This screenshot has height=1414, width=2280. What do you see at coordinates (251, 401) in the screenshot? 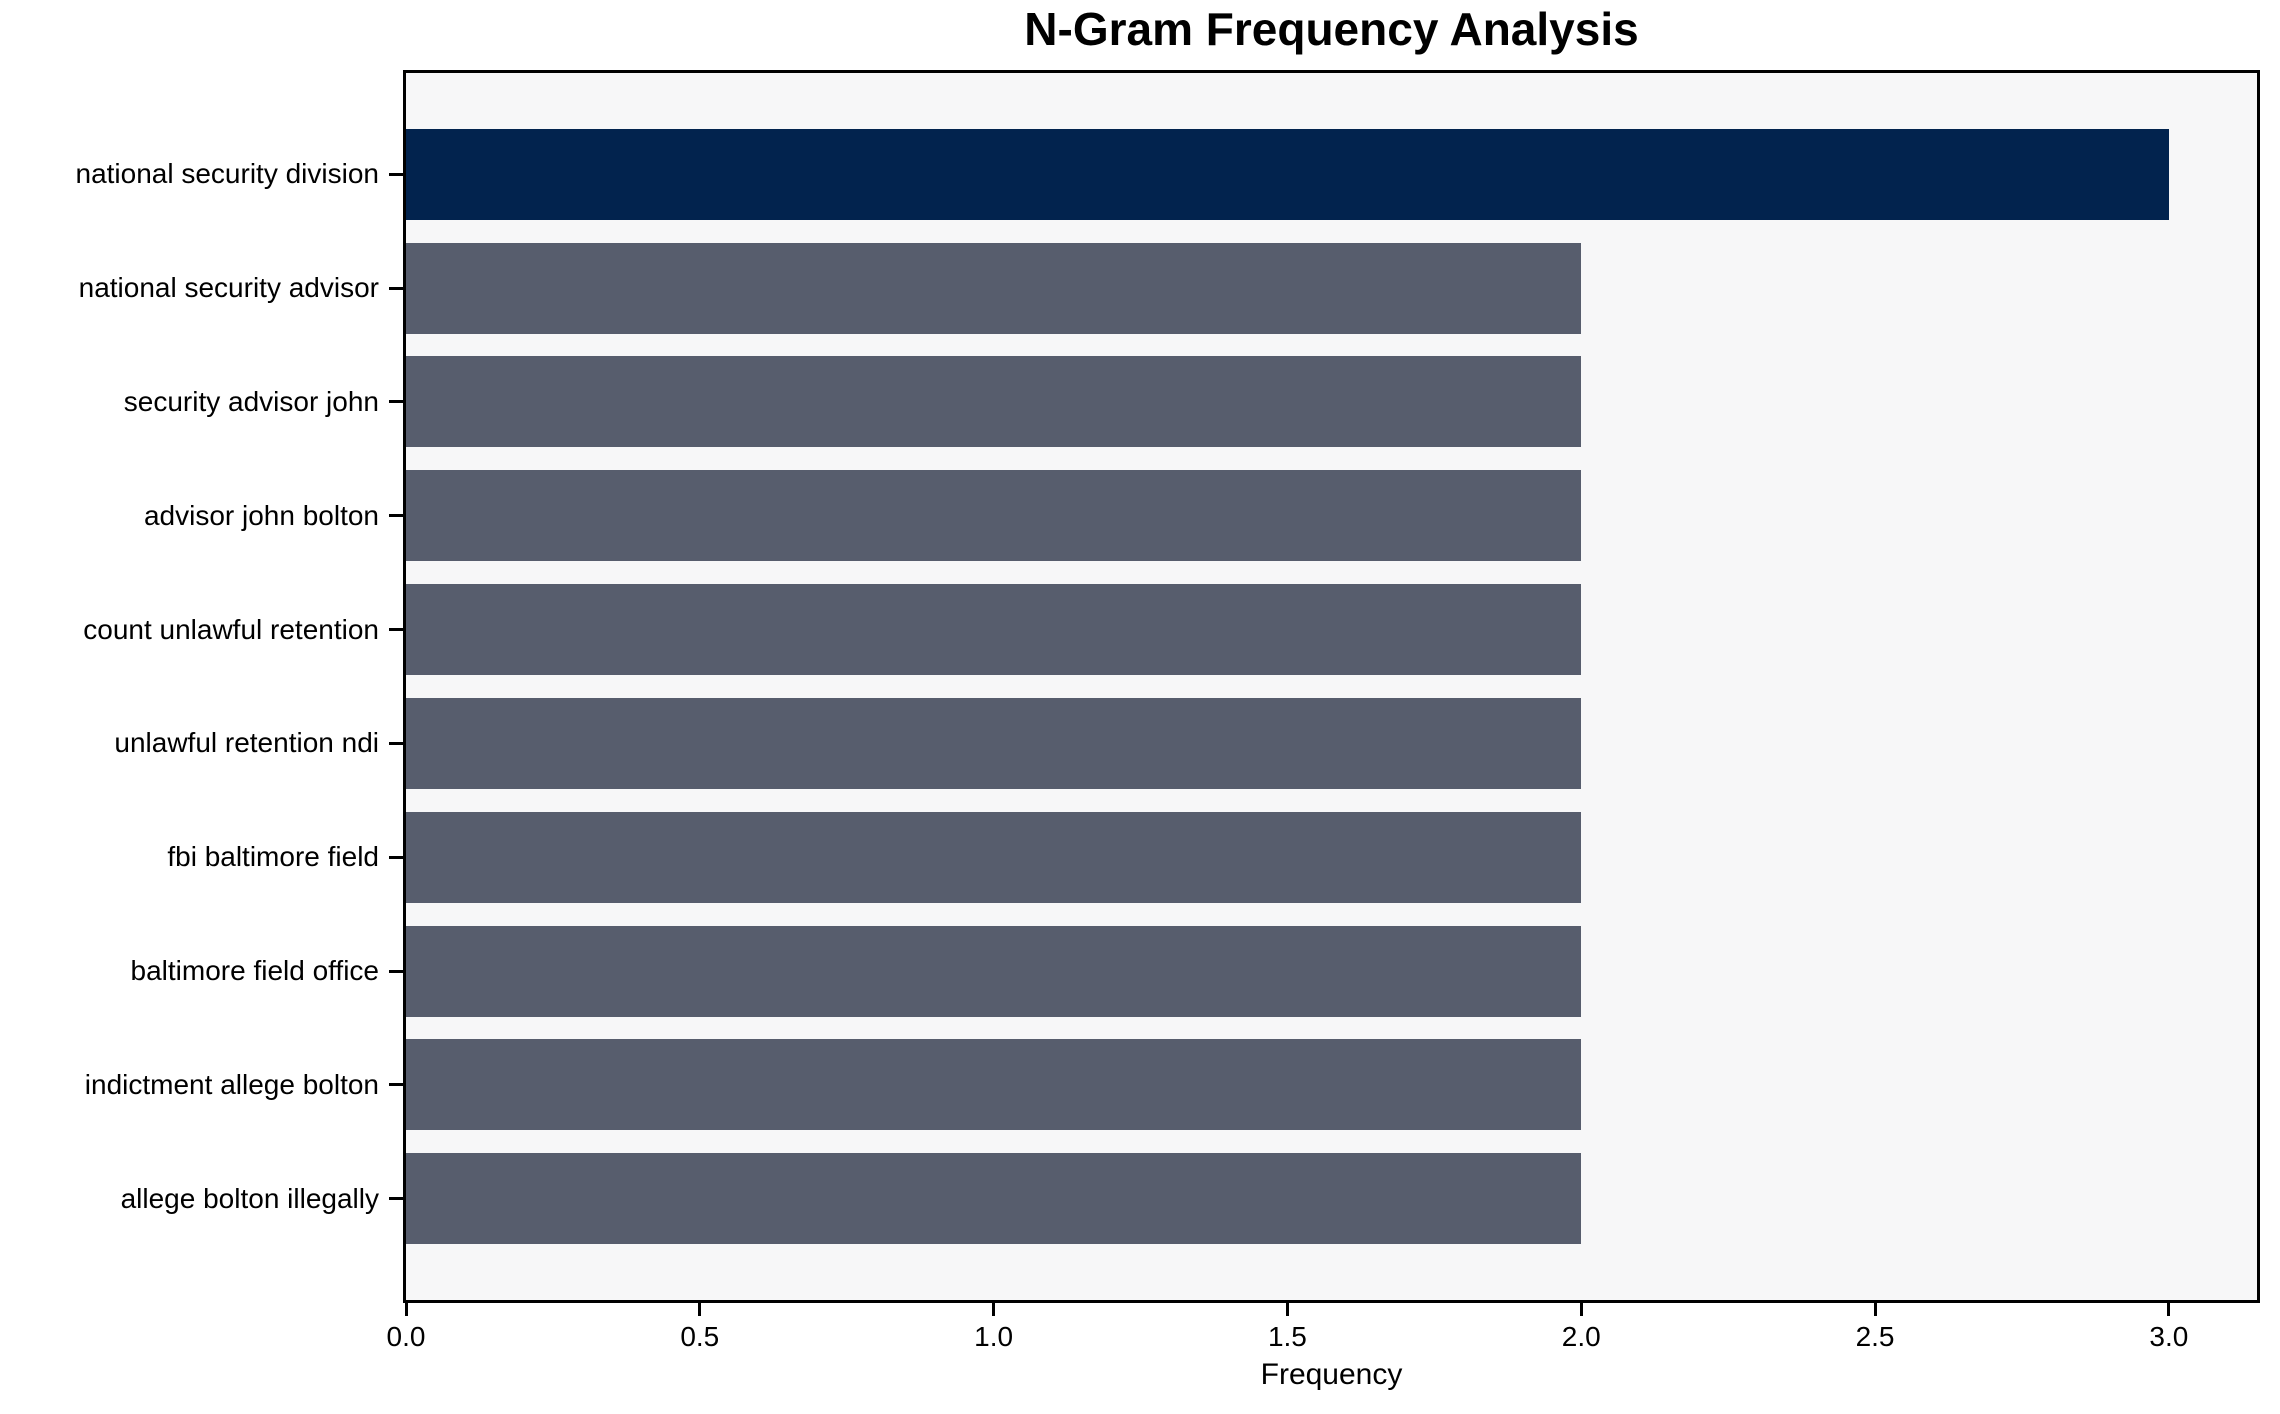
I see `y-tick-label: security advisor john` at bounding box center [251, 401].